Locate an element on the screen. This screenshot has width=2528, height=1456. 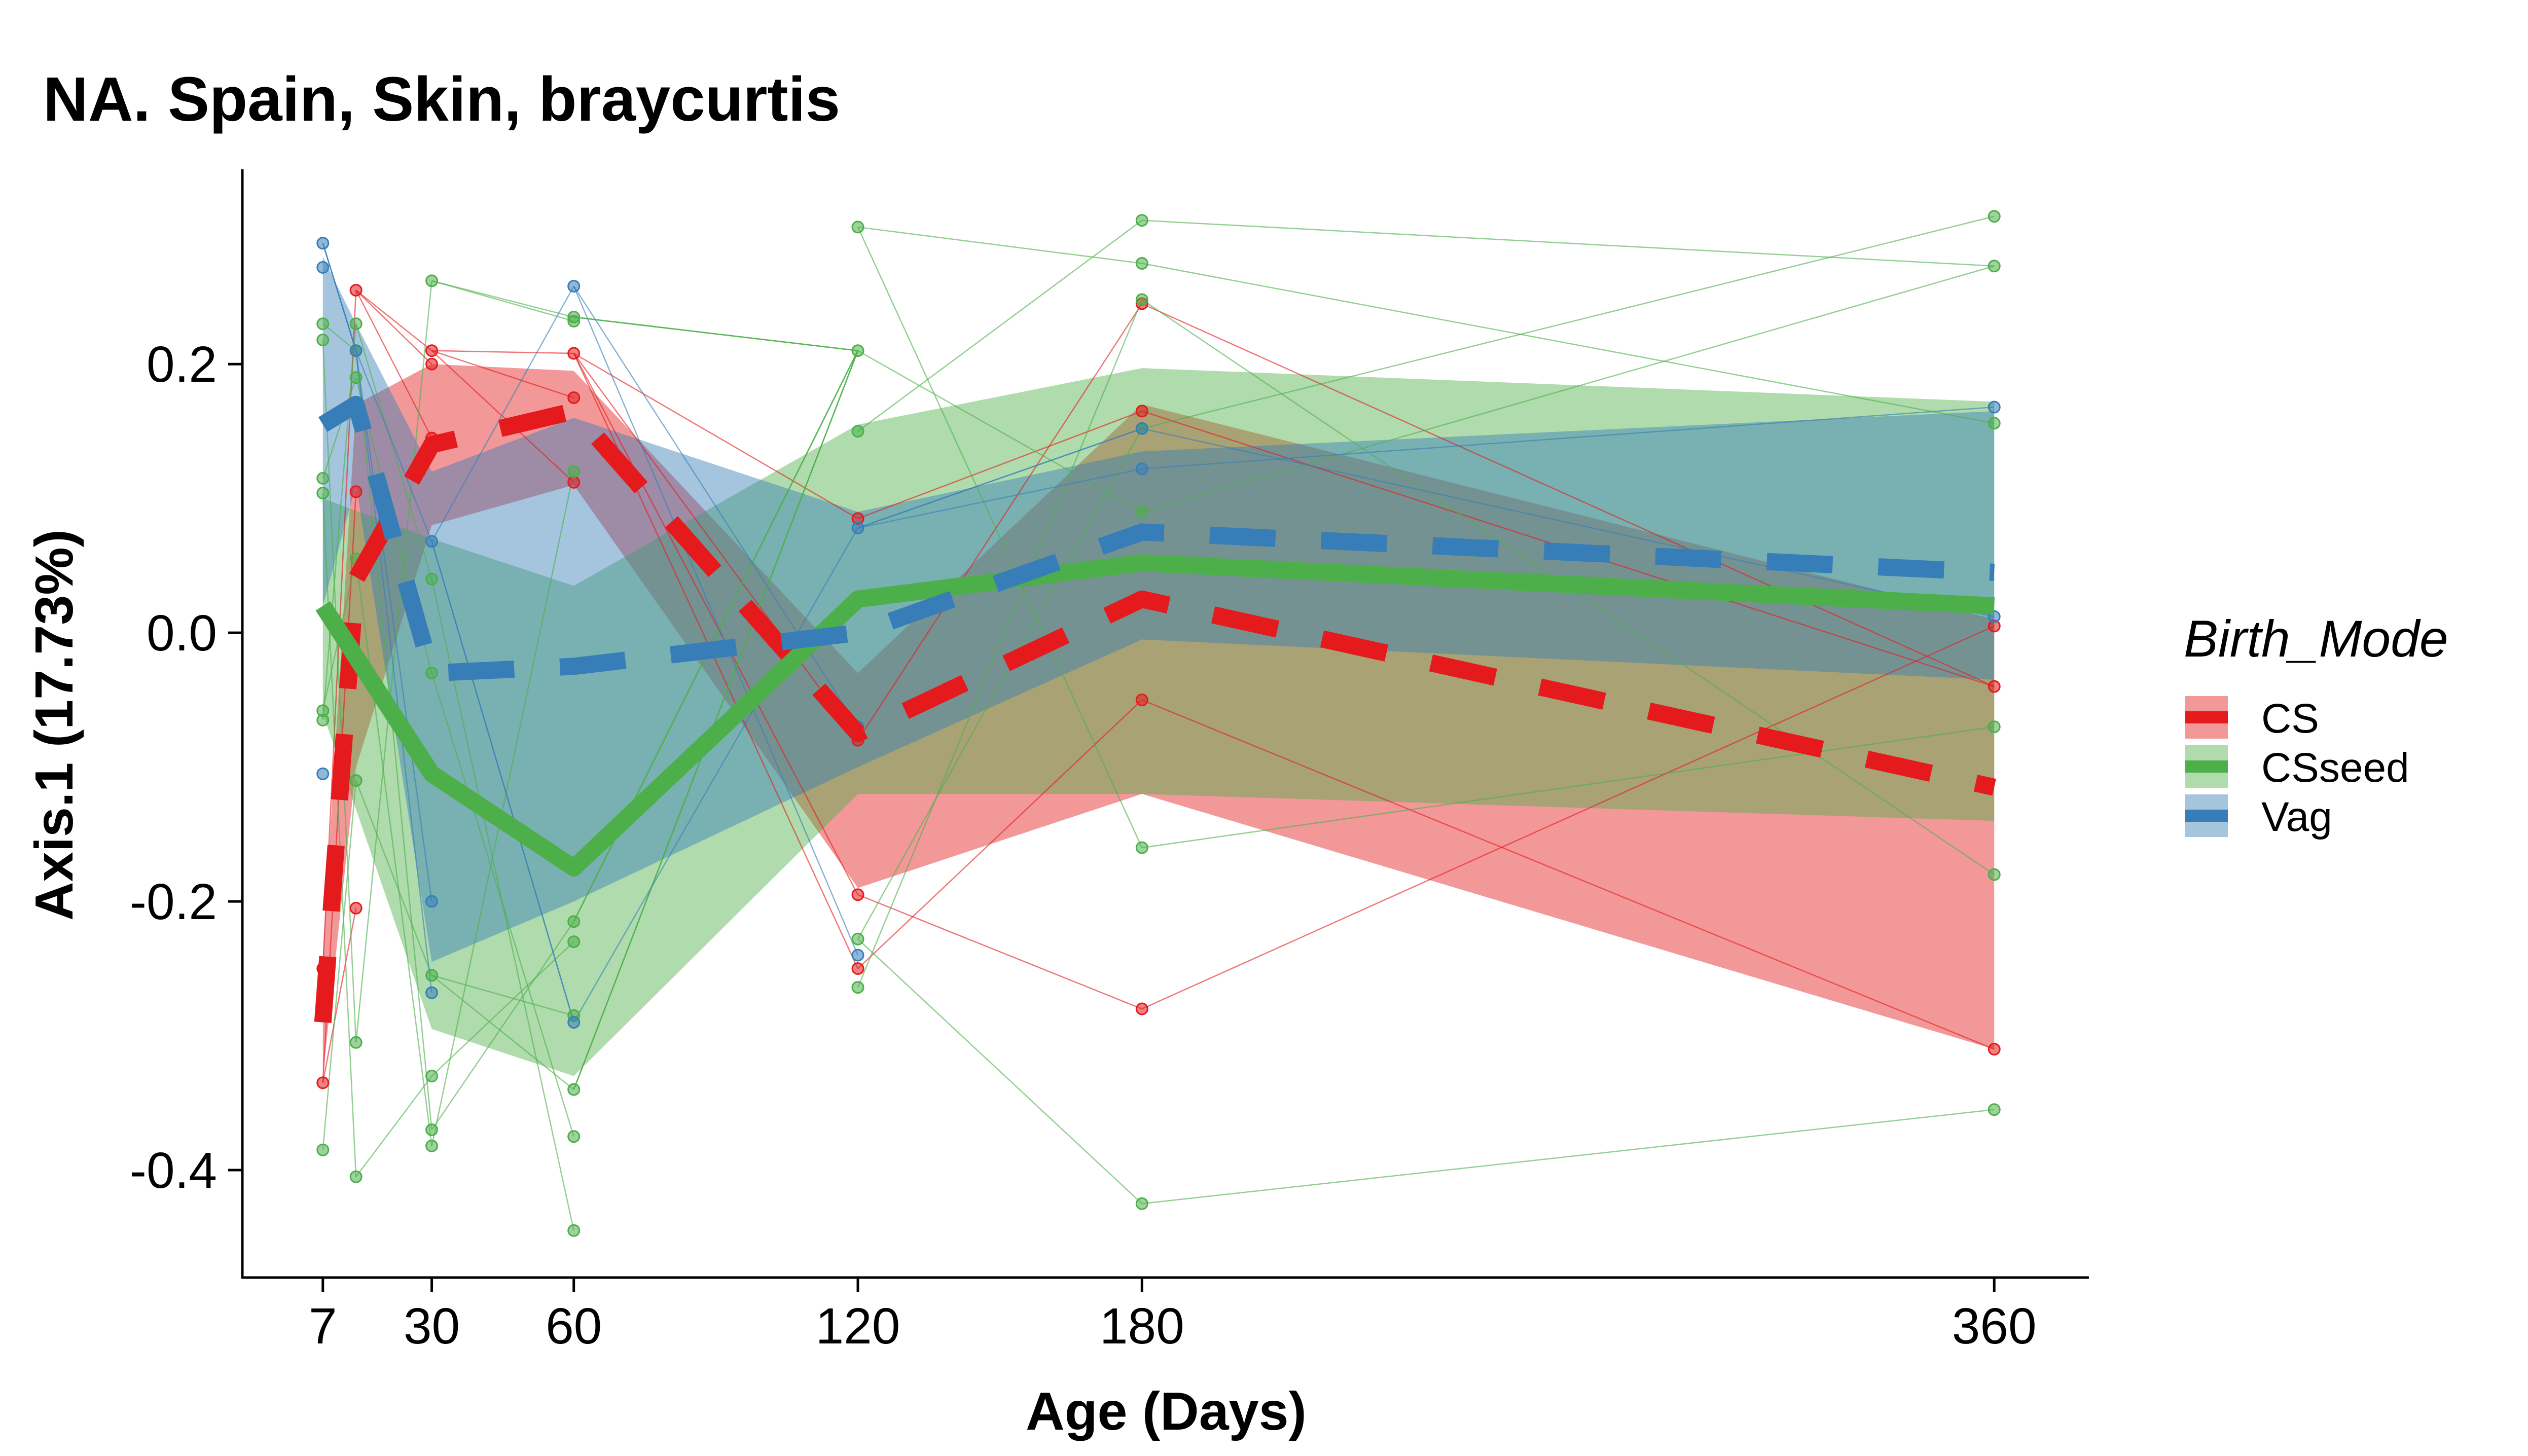
legend-label-csseed: CSseed is located at coordinates (2335, 768).